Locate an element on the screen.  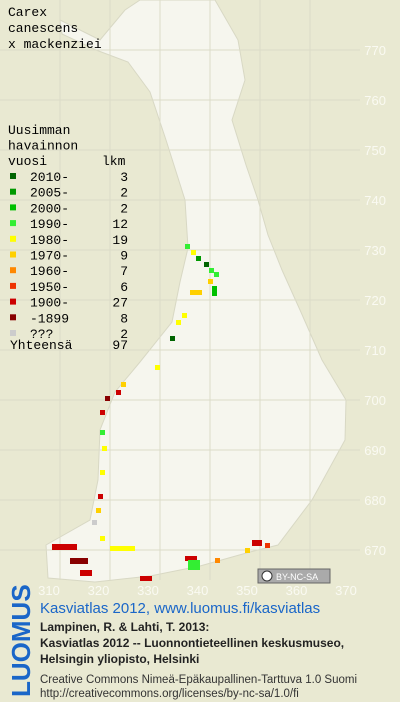
y-grid-label: 680 is located at coordinates (375, 500).